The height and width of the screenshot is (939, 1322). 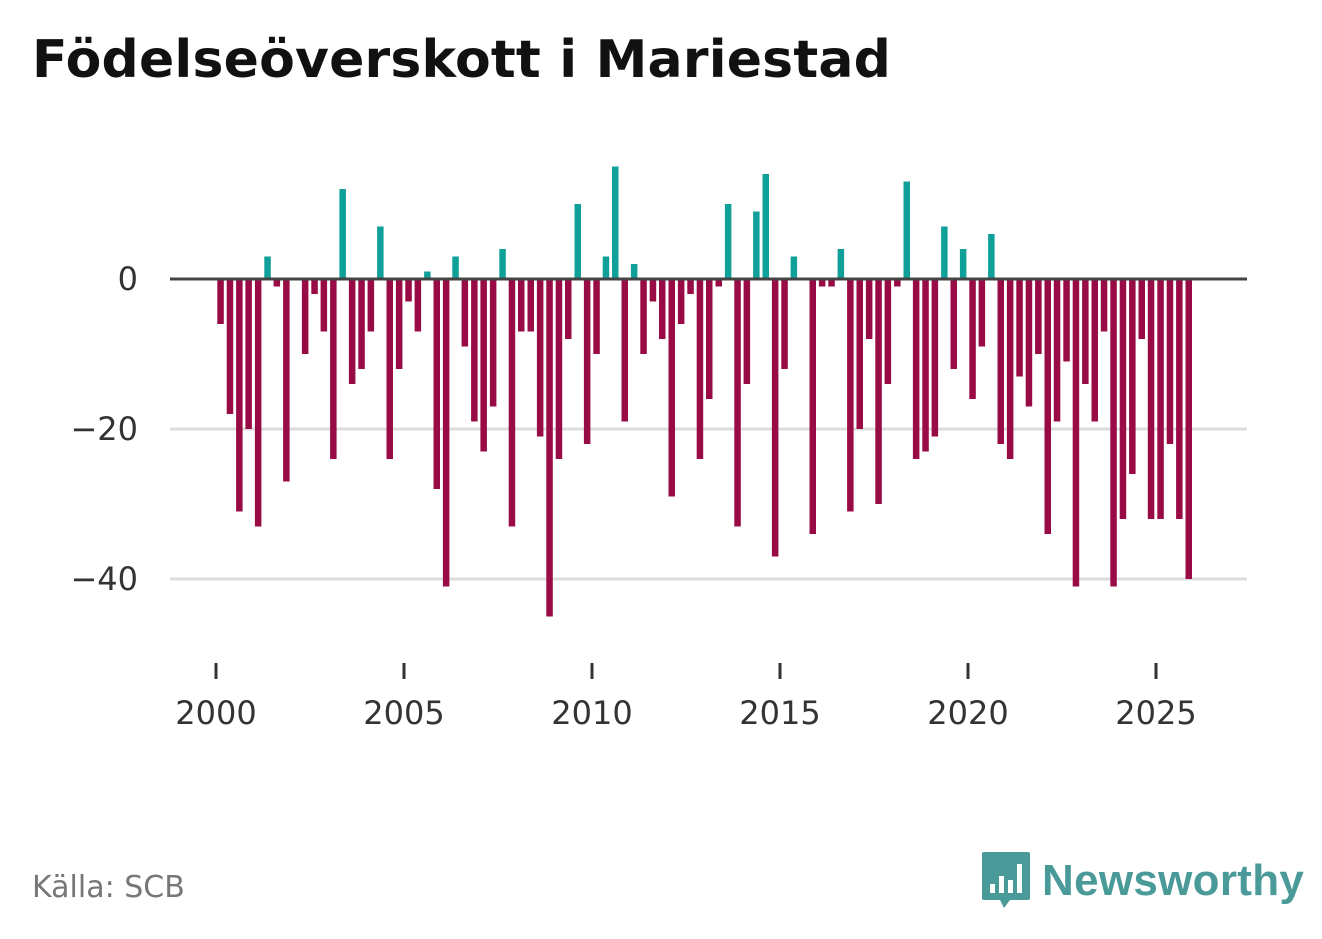 I want to click on y-tick-label: −20, so click(x=104, y=429).